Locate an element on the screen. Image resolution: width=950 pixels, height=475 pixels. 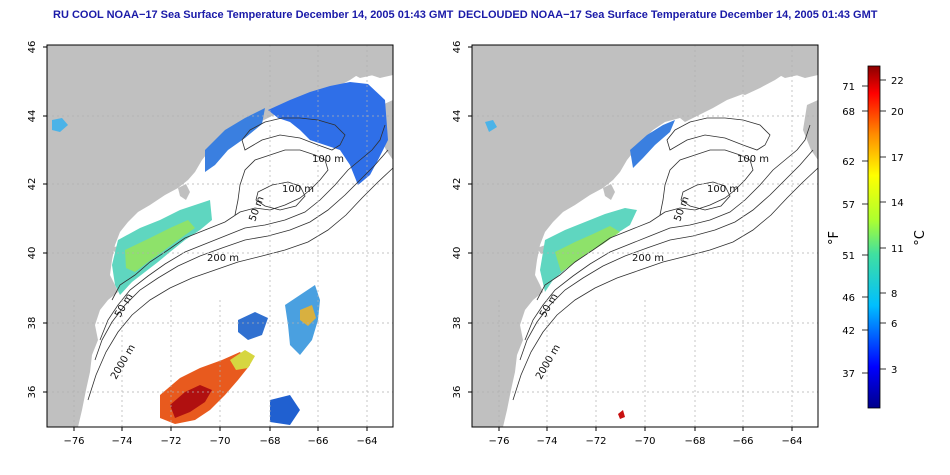
left-y-axis: 36 38 40 42 44 46 is located at coordinates (37, 220).